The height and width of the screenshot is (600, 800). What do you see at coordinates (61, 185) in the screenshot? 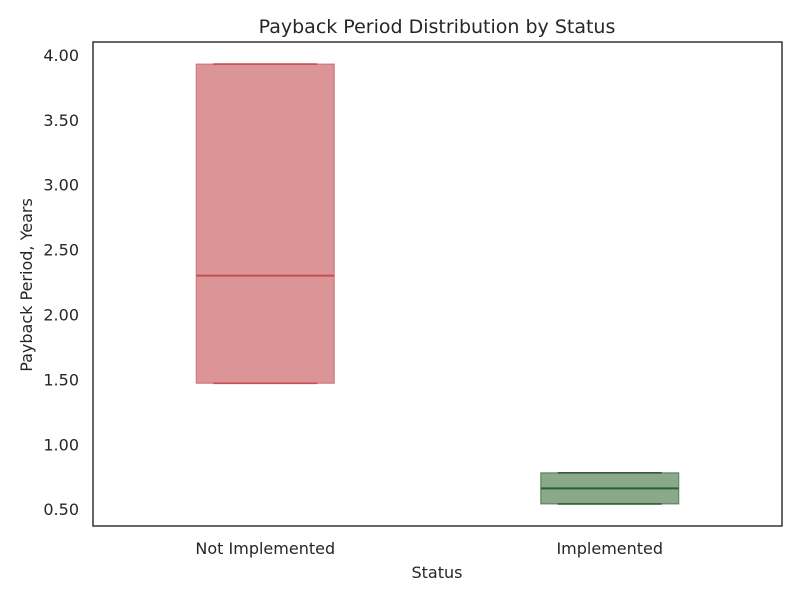
I see `y-tick-label: 3.00` at bounding box center [61, 185].